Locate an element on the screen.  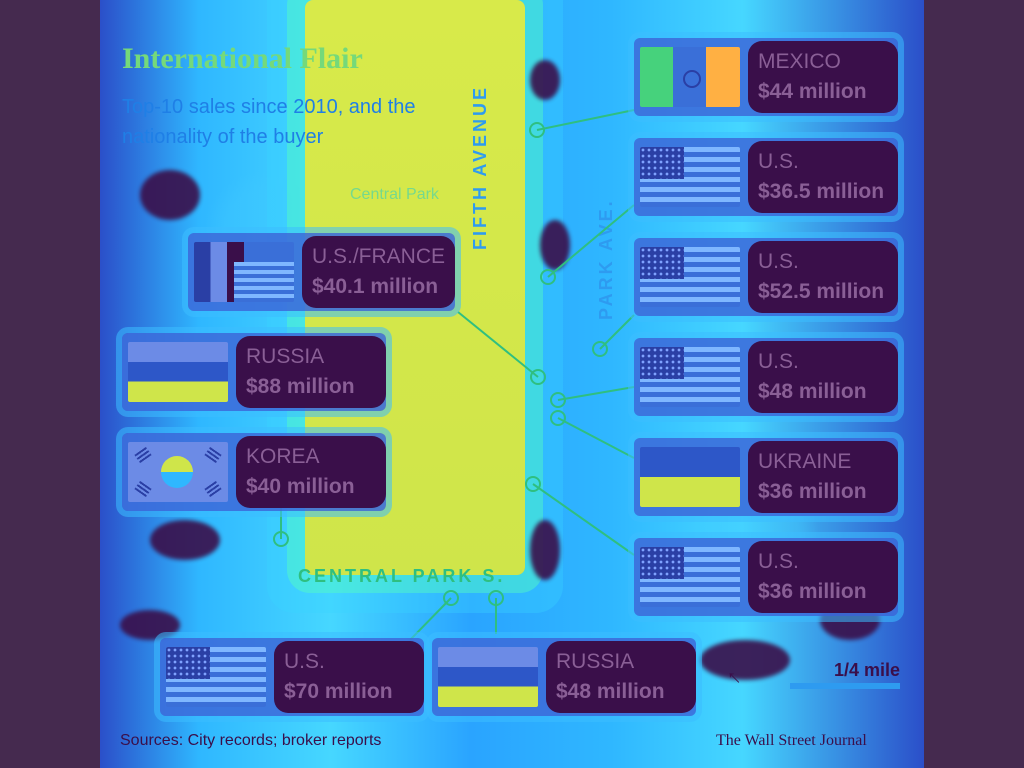
sale-card-ukraine: UKRAINE $36 million is located at coordinates (766, 477).